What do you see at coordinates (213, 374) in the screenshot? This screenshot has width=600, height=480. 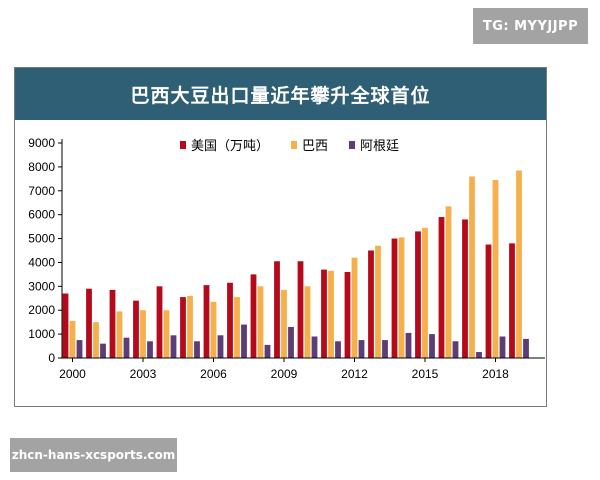 I see `x-tick-label: 2006` at bounding box center [213, 374].